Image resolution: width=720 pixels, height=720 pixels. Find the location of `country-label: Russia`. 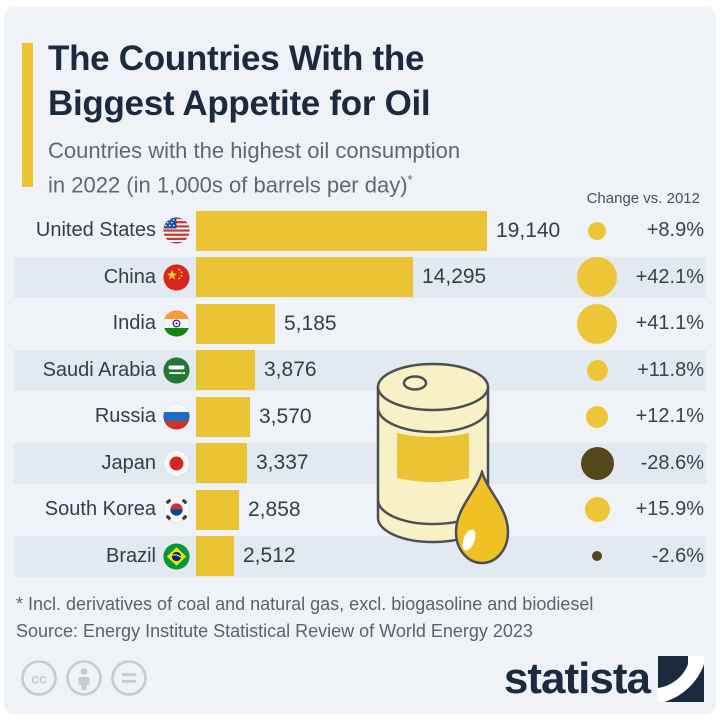

country-label: Russia is located at coordinates (125, 416).